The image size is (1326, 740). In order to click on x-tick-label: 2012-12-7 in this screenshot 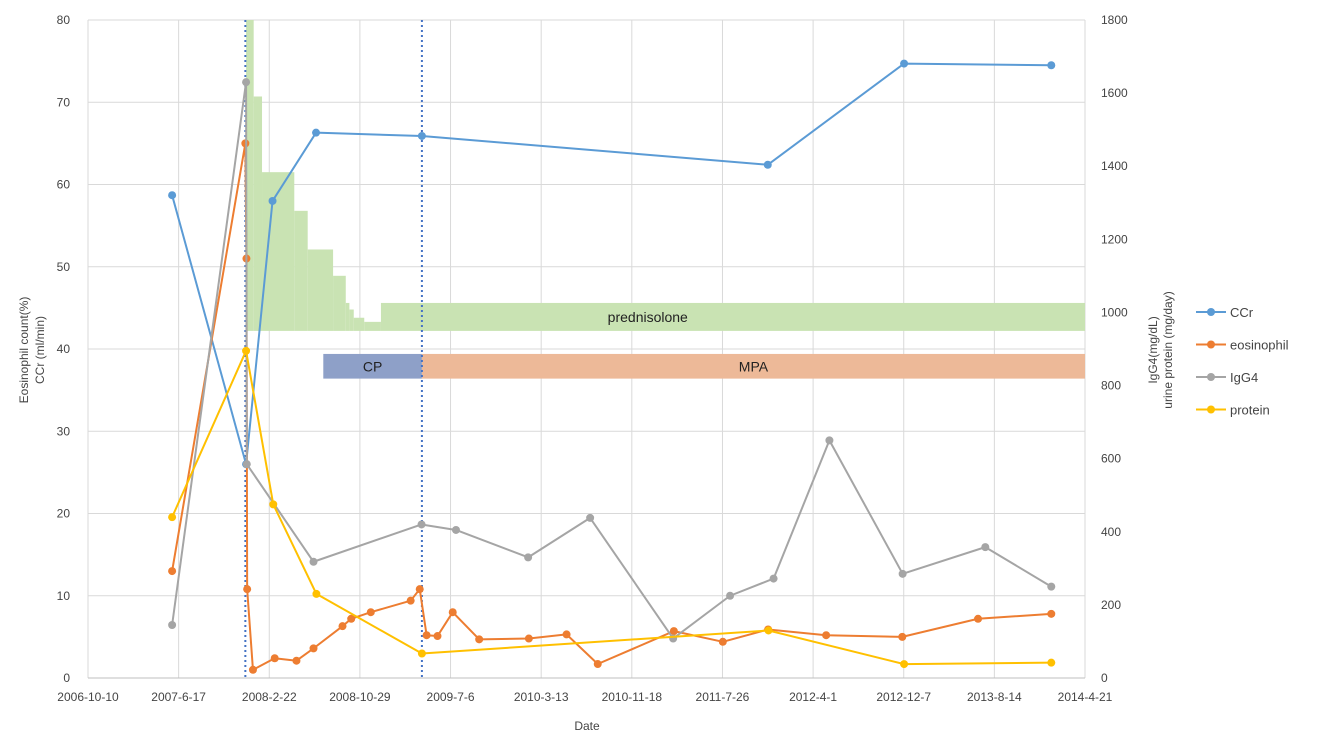, I will do `click(903, 697)`.